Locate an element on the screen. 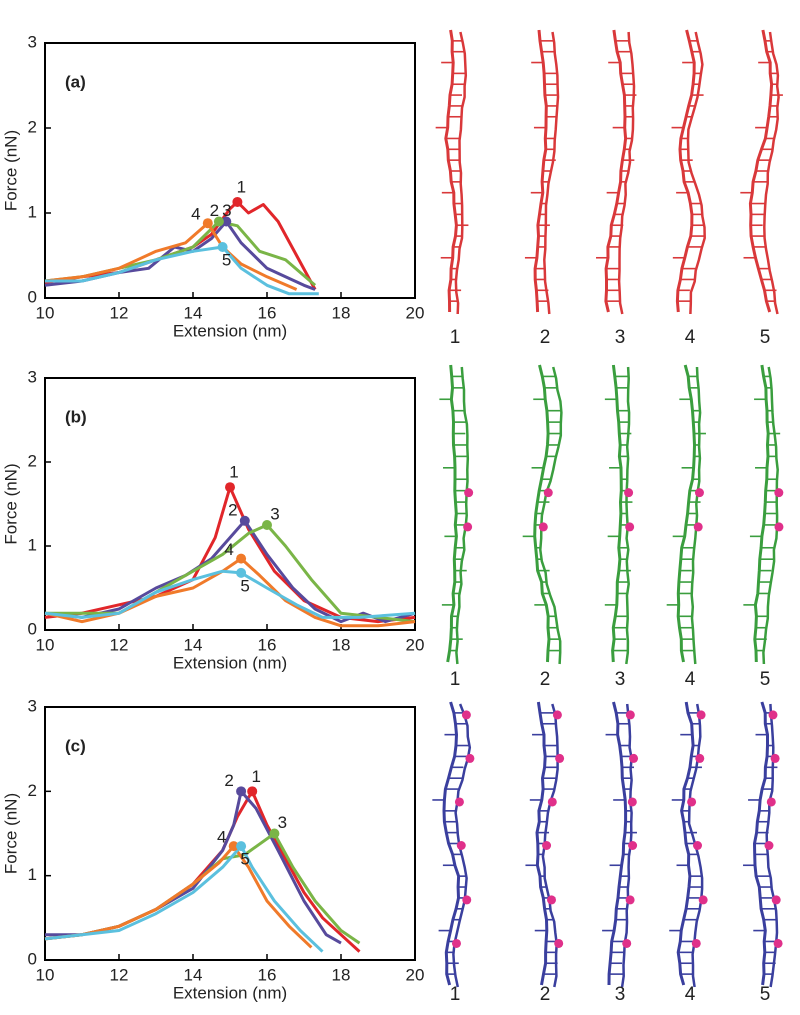 This screenshot has height=1015, width=800. panel-label: (b) is located at coordinates (76, 416).